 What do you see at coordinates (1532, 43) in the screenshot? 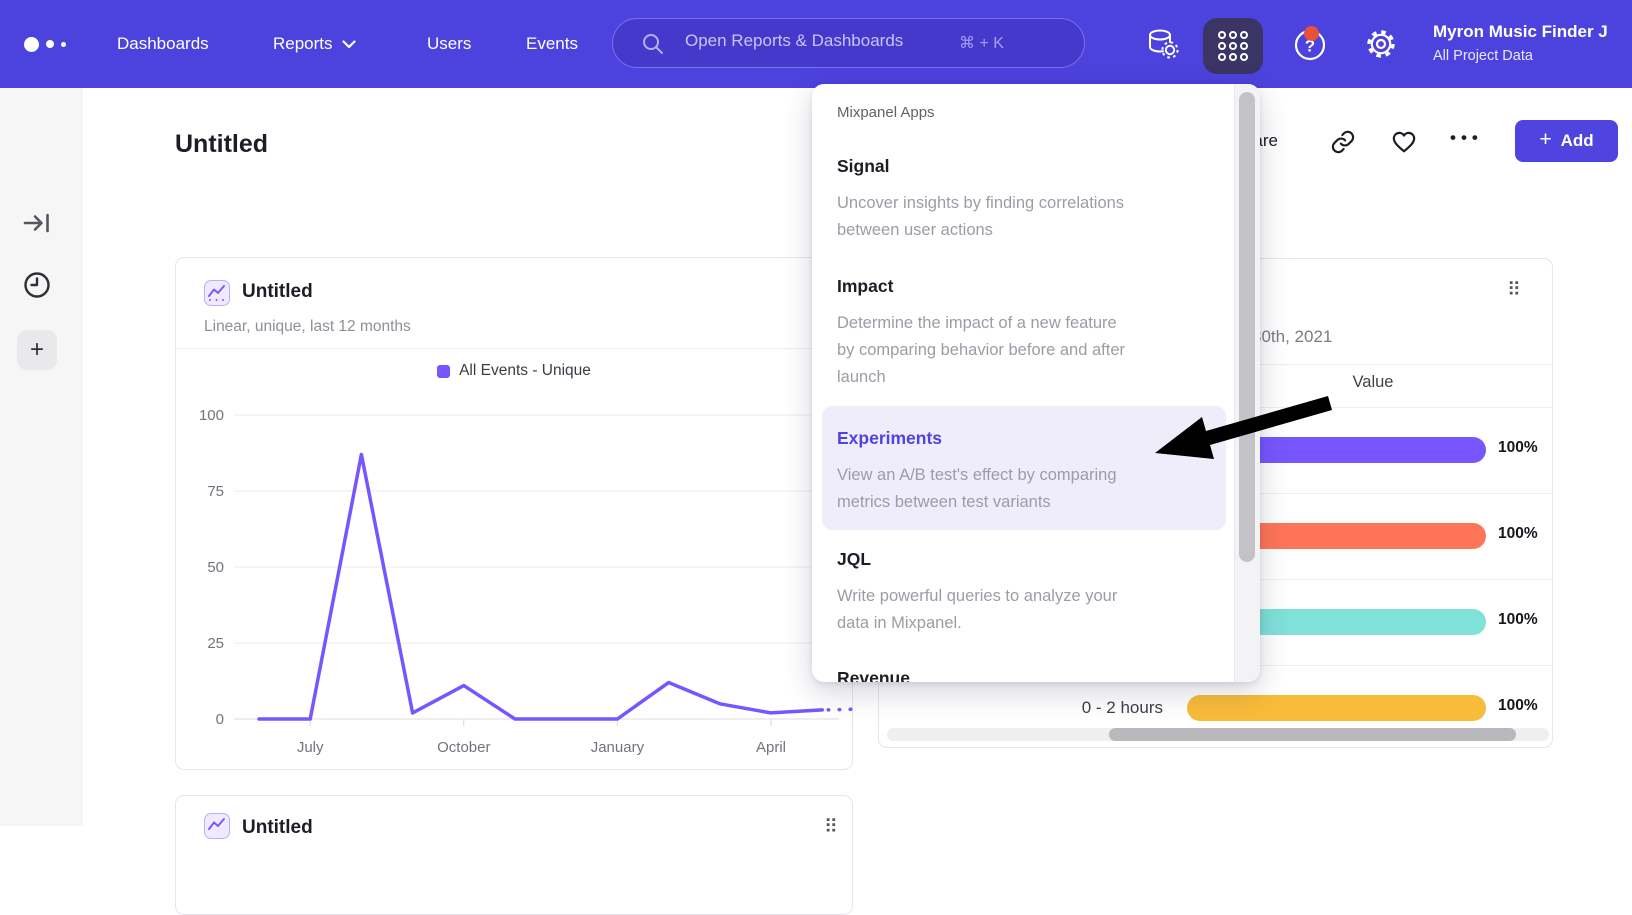
I see `user-menu: Myron Music Finder J All Project Data` at bounding box center [1532, 43].